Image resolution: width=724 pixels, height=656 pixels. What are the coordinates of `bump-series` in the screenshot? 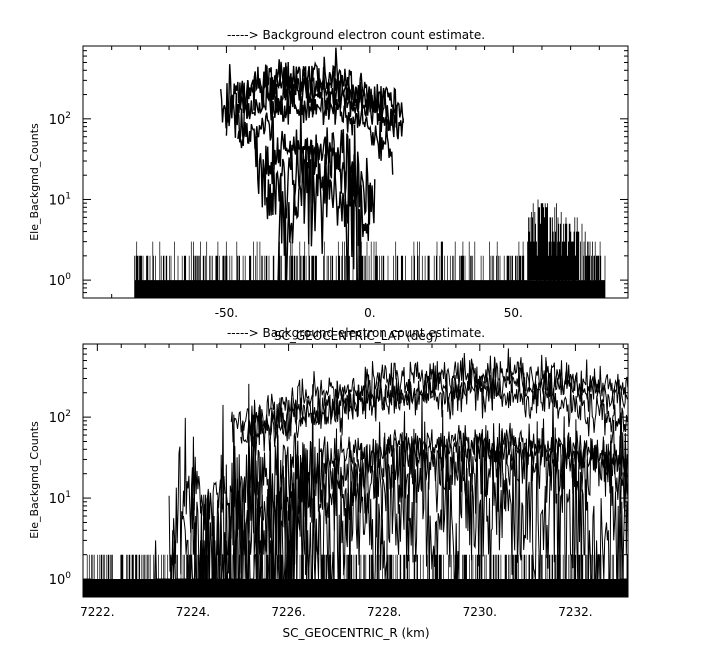 It's located at (563, 240).